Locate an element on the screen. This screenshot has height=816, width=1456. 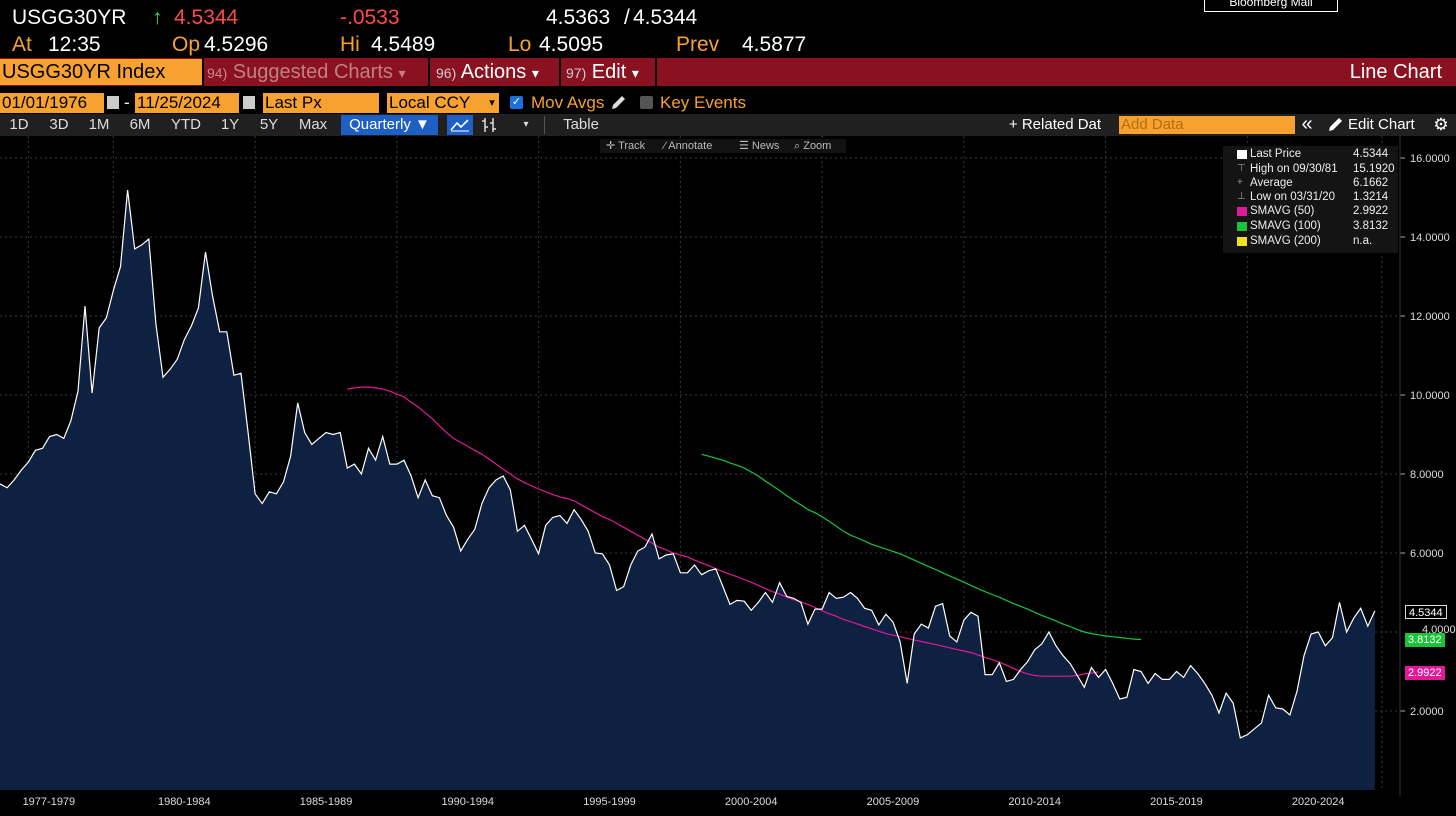
x-tick-label: 2020-2024 is located at coordinates (1318, 802).